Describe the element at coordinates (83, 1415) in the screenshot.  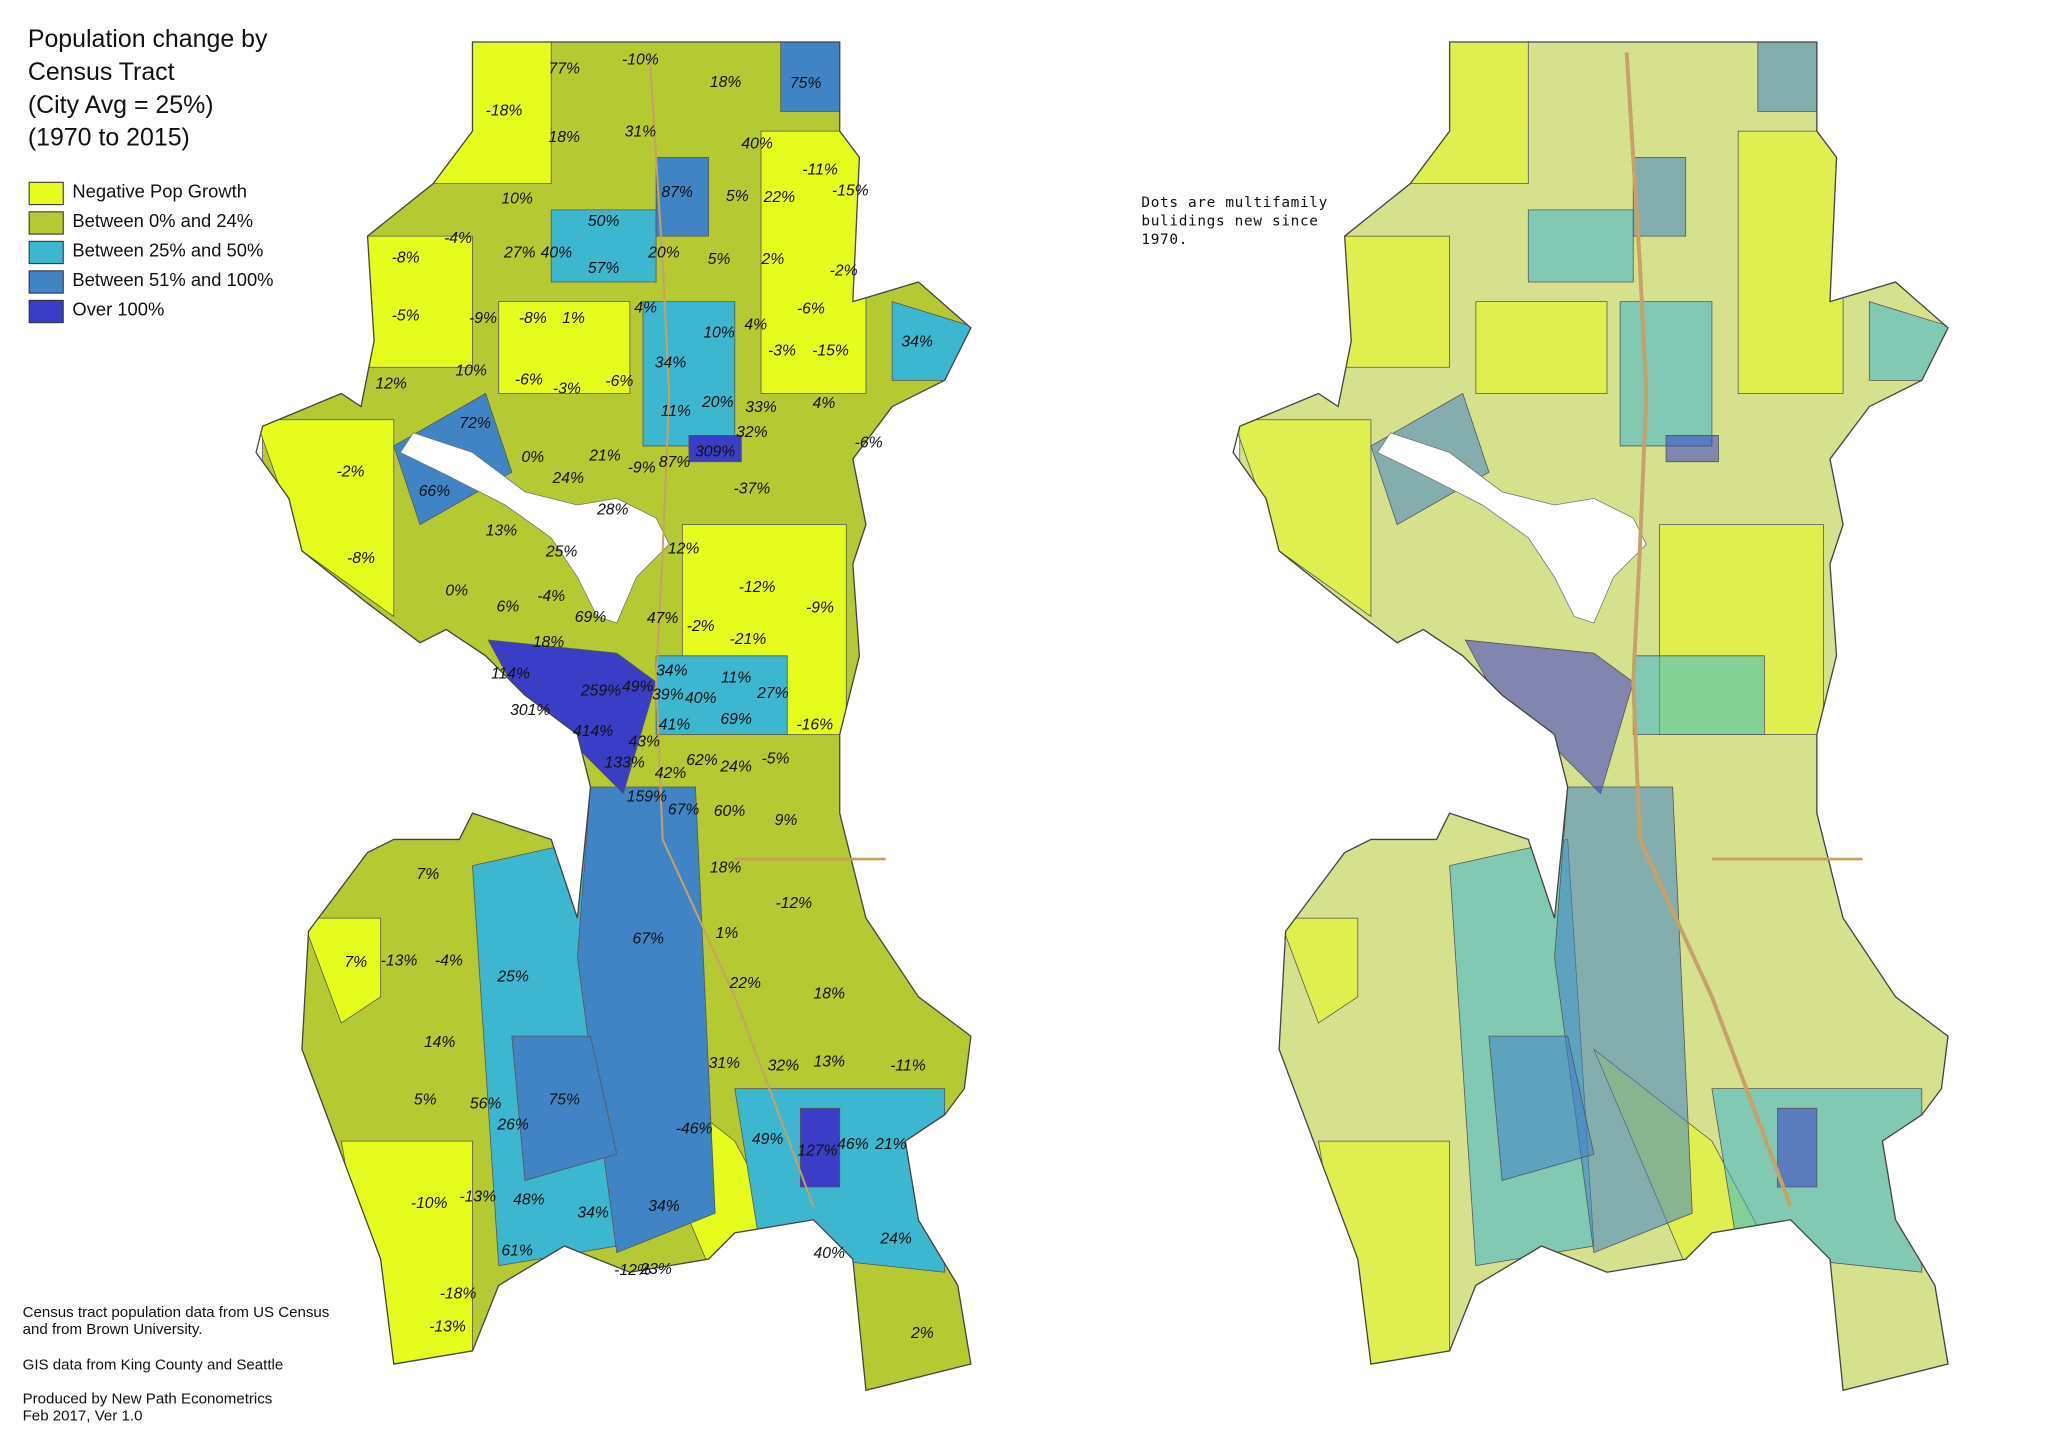
I see `credit: Feb 2017, Ver 1.0` at that location.